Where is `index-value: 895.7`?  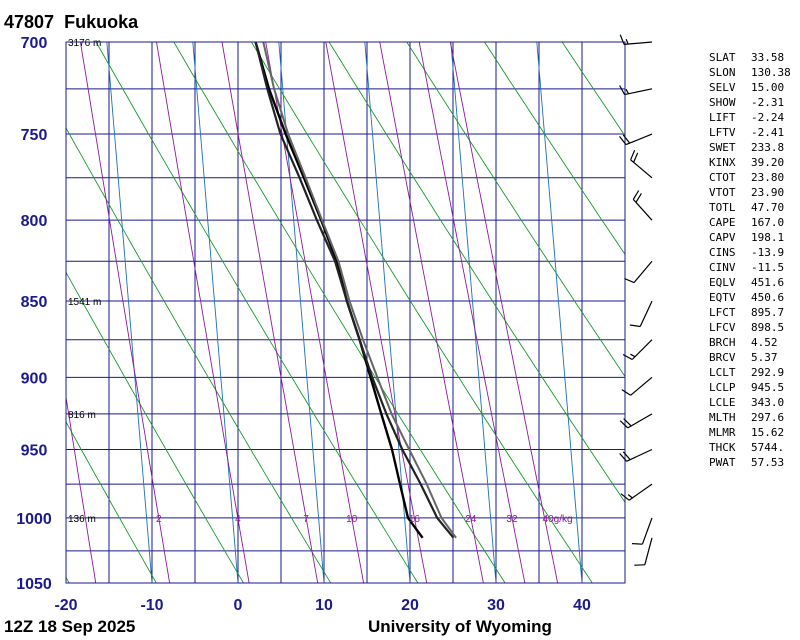
index-value: 895.7 is located at coordinates (768, 312).